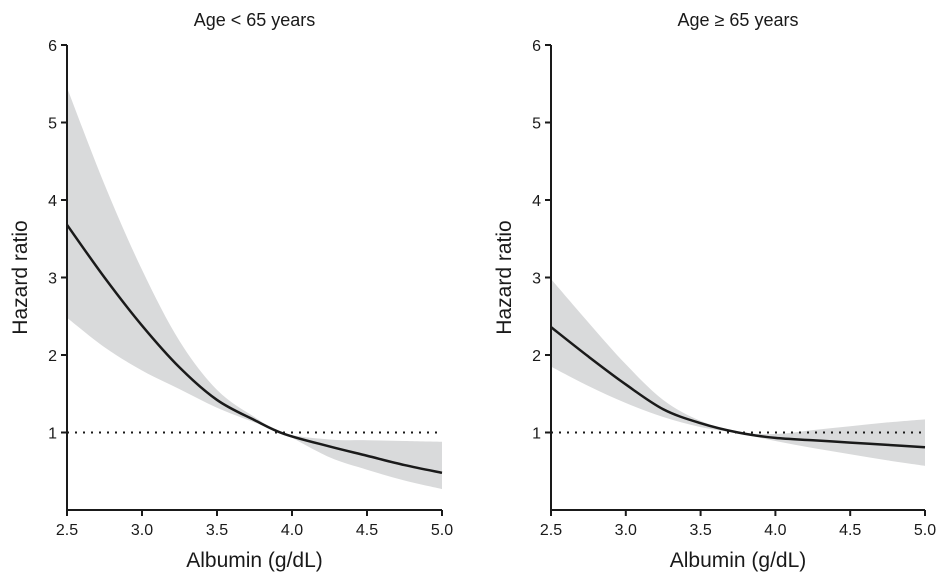 Image resolution: width=944 pixels, height=578 pixels. I want to click on confidence-band, so click(738, 372).